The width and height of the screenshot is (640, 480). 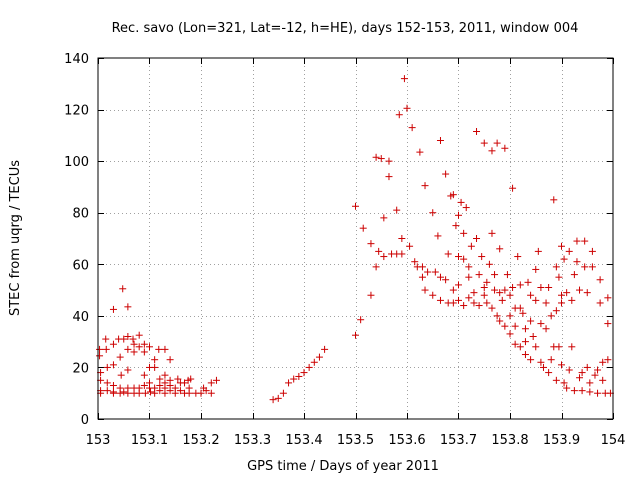 What do you see at coordinates (200, 440) in the screenshot?
I see `x-tick-label: 153.2` at bounding box center [200, 440].